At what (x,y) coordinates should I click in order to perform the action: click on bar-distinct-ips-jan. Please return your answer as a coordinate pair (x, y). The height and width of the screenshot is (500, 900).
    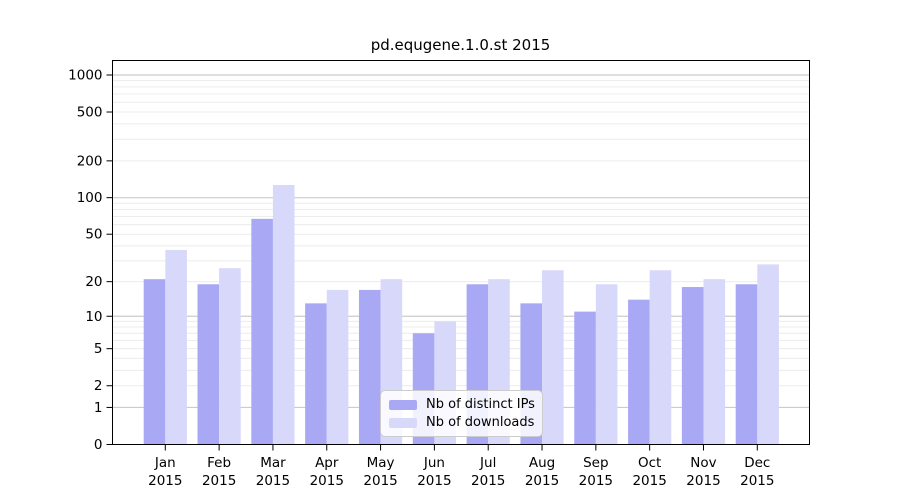
    Looking at the image, I should click on (154, 362).